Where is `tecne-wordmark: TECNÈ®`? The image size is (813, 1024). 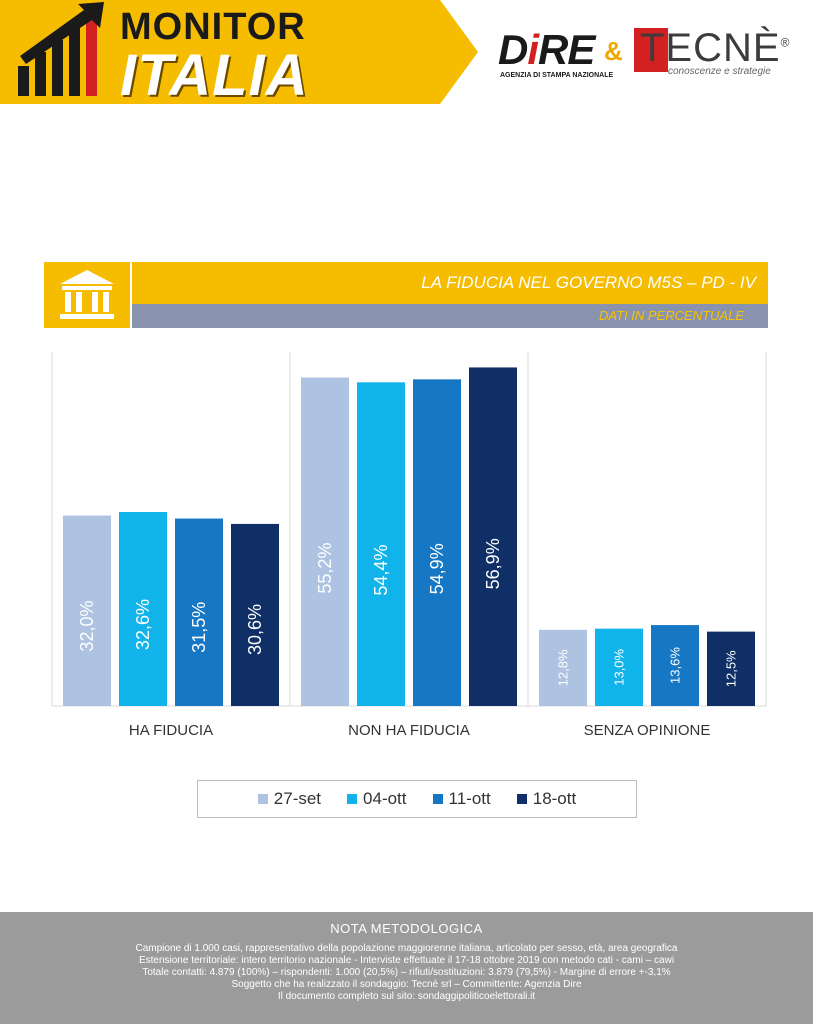
tecne-wordmark: TECNÈ® is located at coordinates (715, 48).